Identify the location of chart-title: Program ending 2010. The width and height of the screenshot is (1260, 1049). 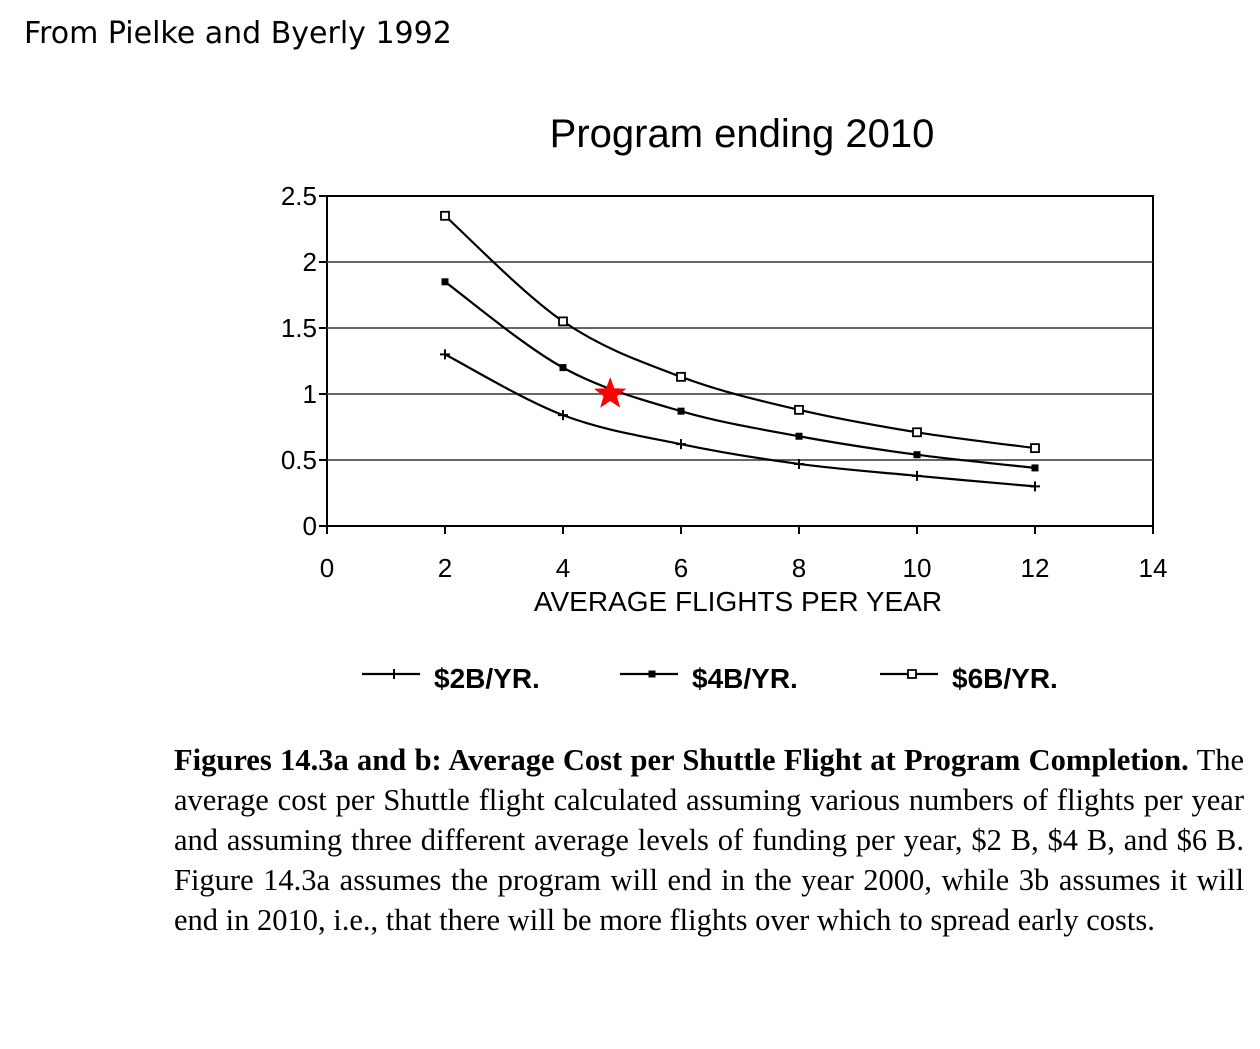
(742, 134).